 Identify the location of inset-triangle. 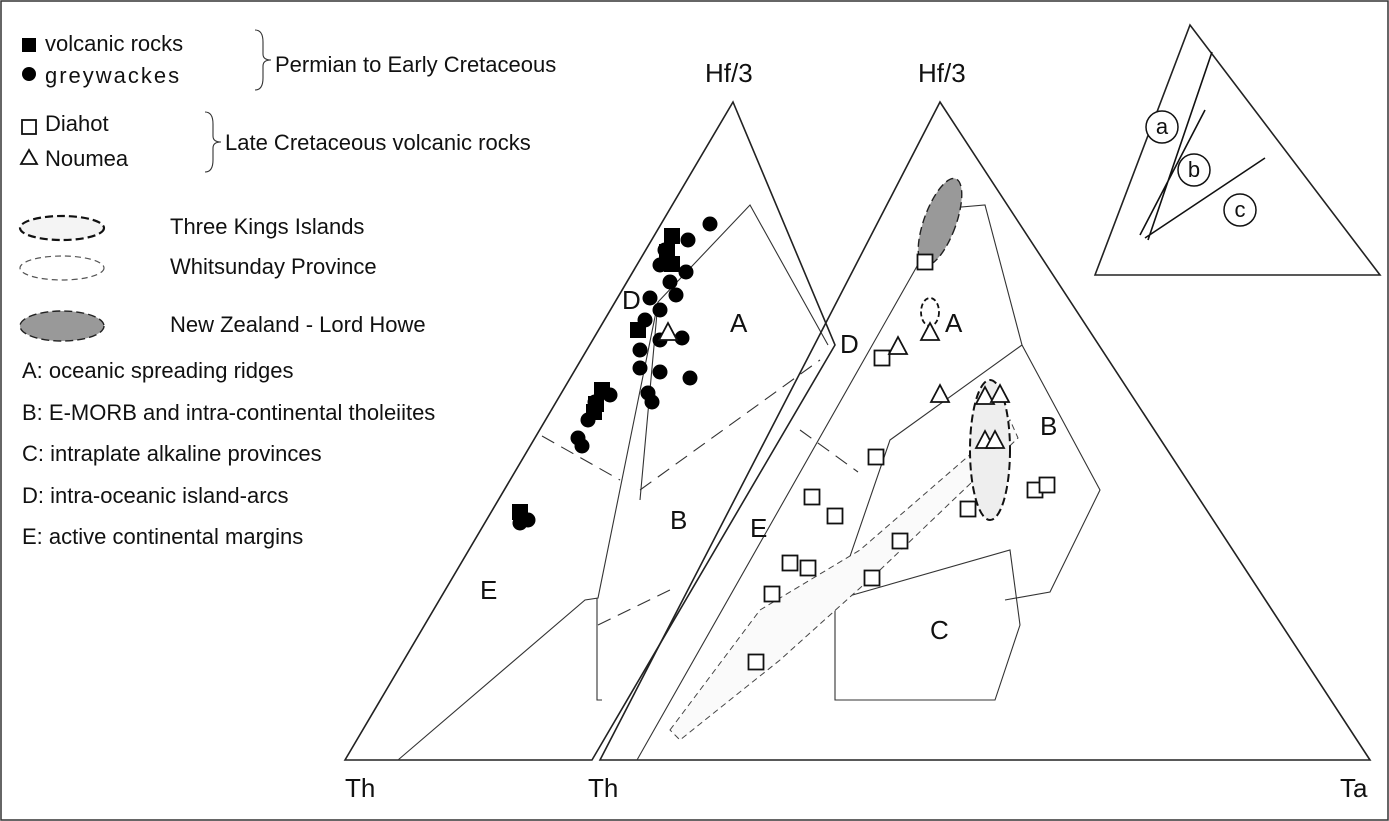
(1237, 149).